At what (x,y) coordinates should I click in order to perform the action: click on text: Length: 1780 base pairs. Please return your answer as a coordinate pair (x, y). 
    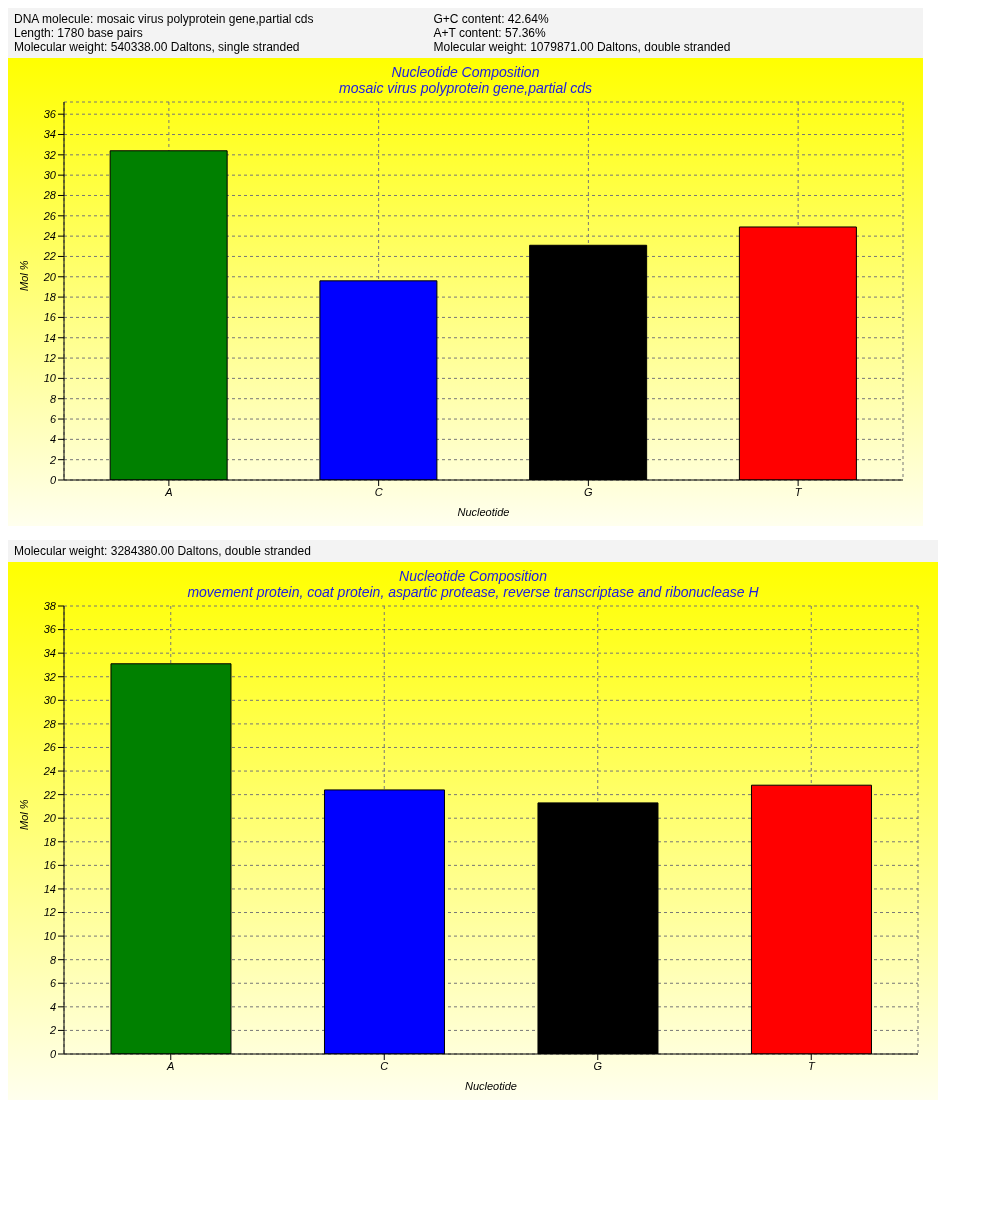
    Looking at the image, I should click on (79, 33).